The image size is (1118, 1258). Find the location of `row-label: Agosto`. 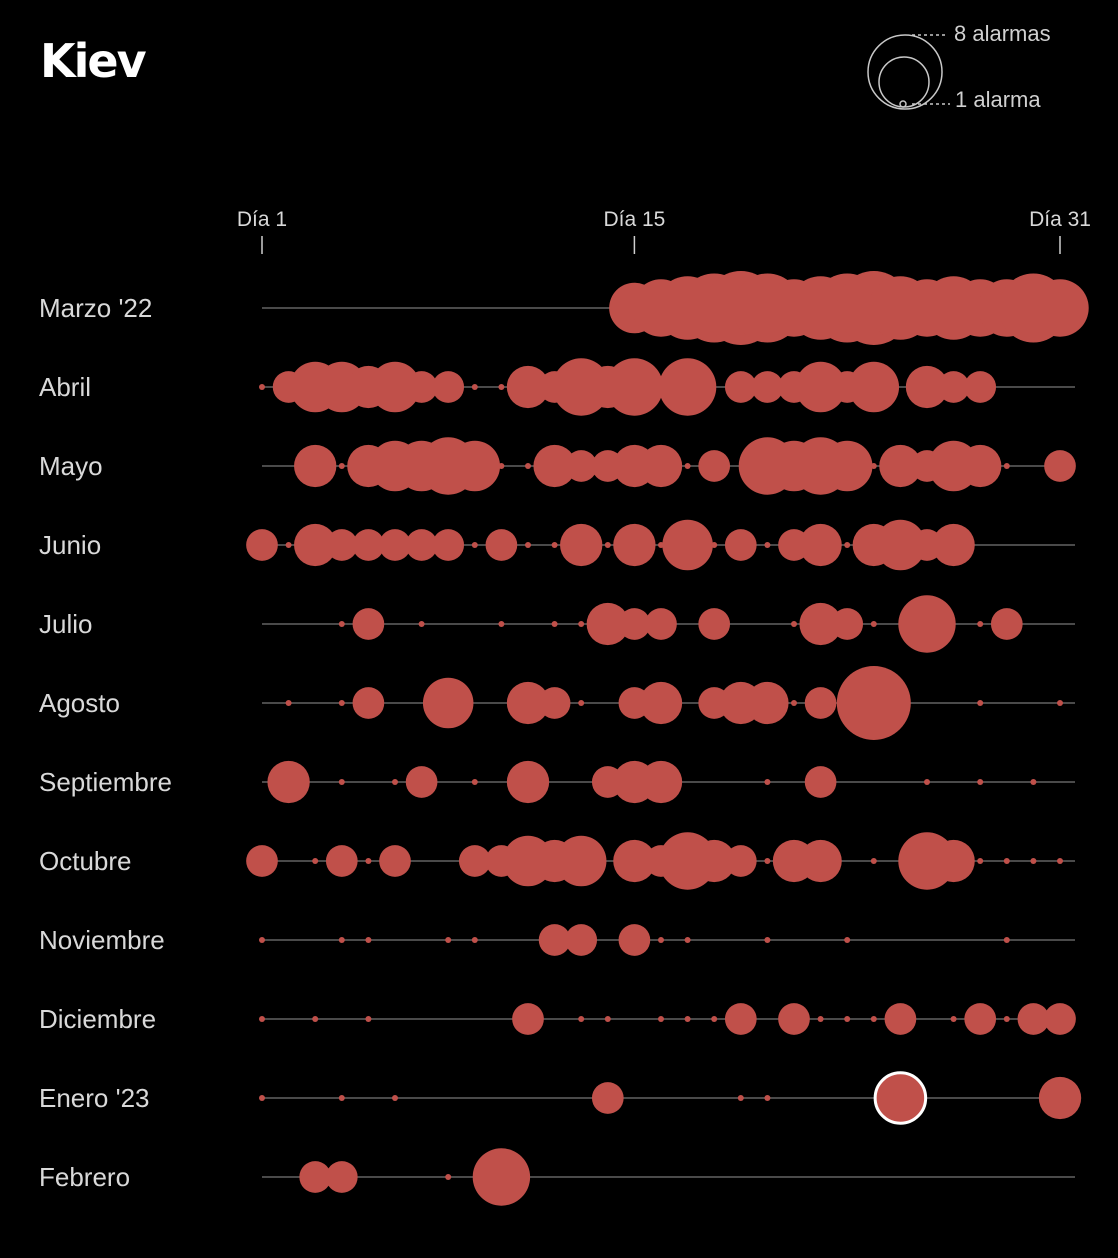

row-label: Agosto is located at coordinates (79, 703).